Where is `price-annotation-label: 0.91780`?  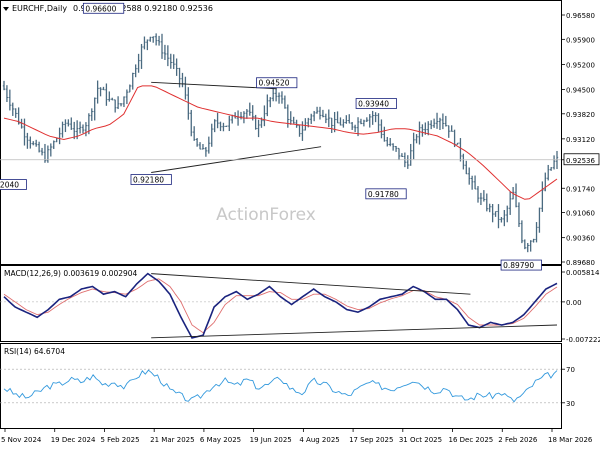
price-annotation-label: 0.91780 is located at coordinates (383, 194).